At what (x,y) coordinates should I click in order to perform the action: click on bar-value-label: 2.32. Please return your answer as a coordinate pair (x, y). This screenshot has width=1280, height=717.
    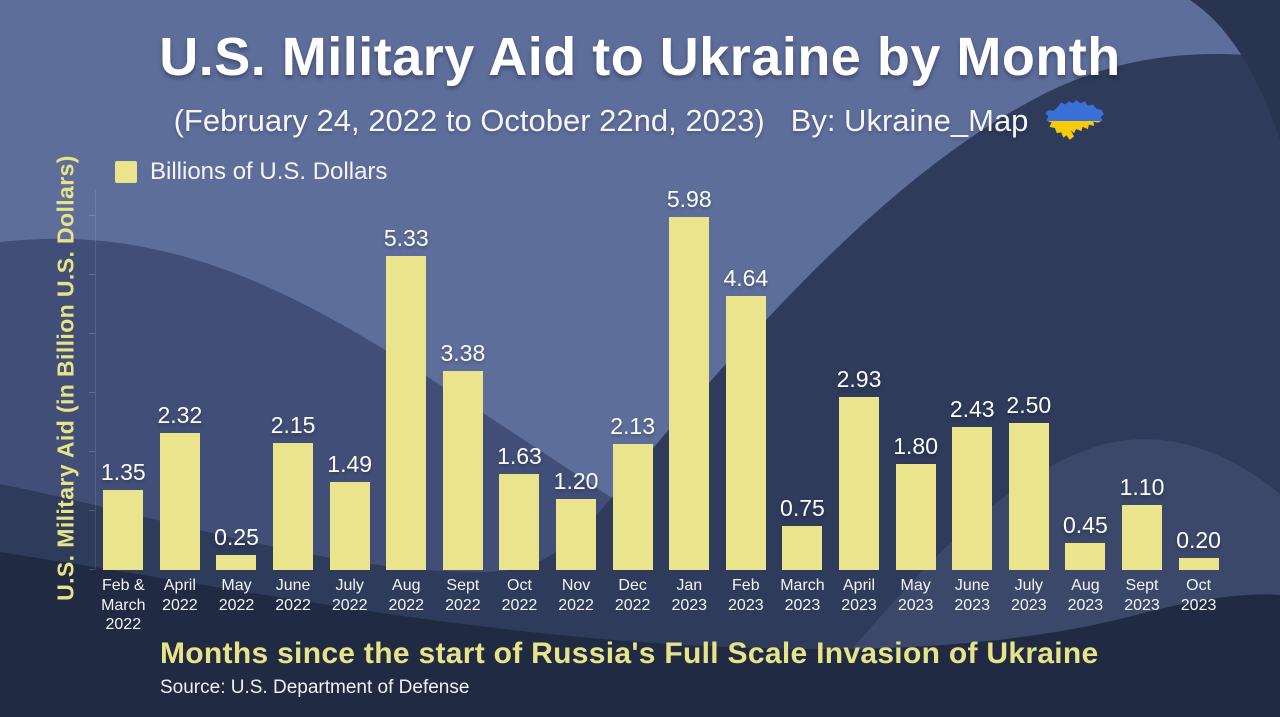
    Looking at the image, I should click on (180, 415).